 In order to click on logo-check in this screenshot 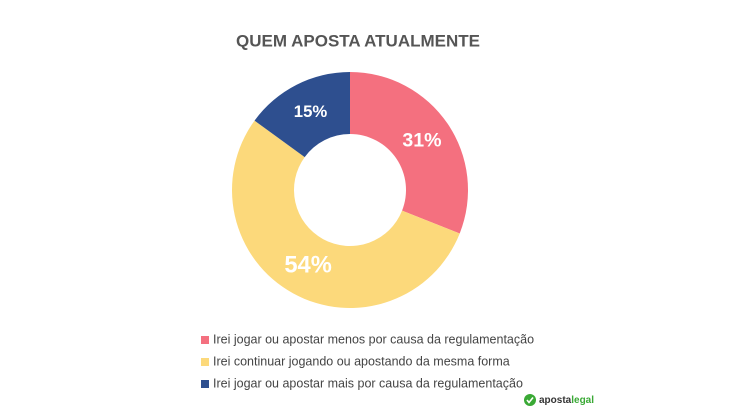, I will do `click(530, 400)`.